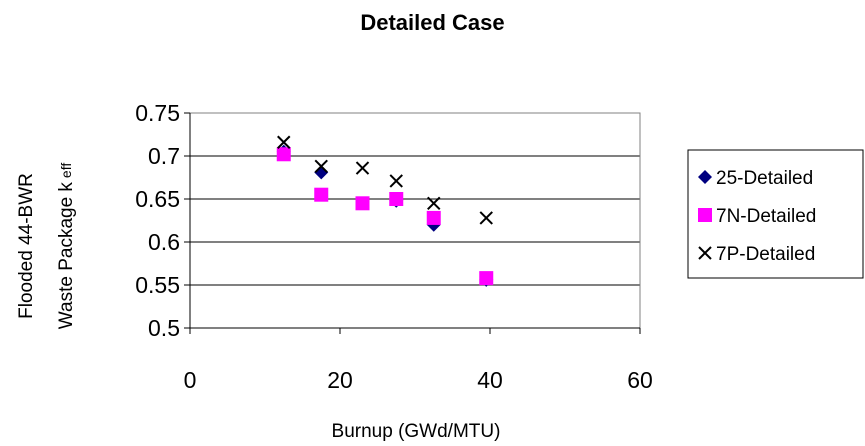 This screenshot has height=446, width=865. I want to click on x-tick-label: 60, so click(640, 380).